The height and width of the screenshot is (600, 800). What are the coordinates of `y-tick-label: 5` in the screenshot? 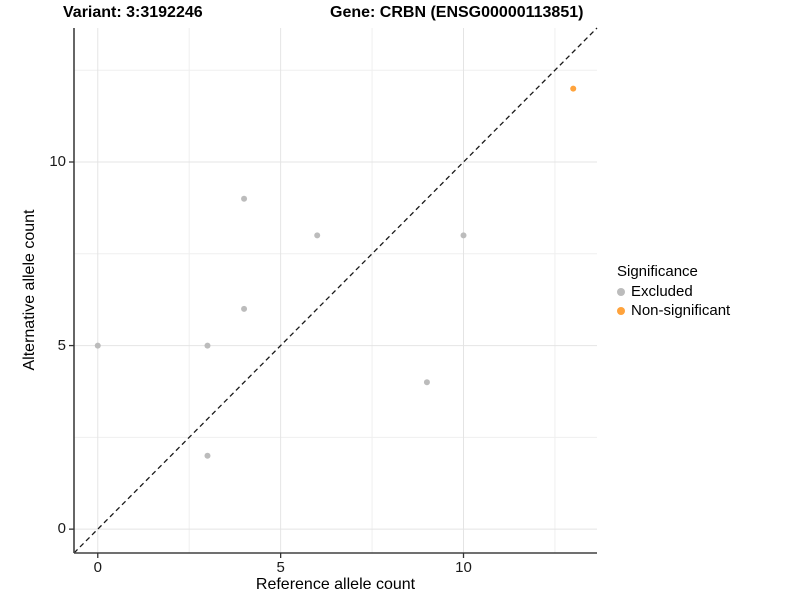 It's located at (61, 345).